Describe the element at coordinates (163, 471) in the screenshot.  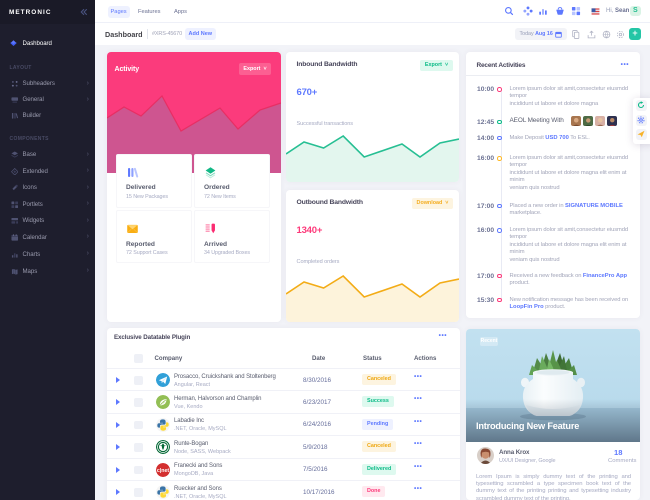
I see `svg-text: c|net` at that location.